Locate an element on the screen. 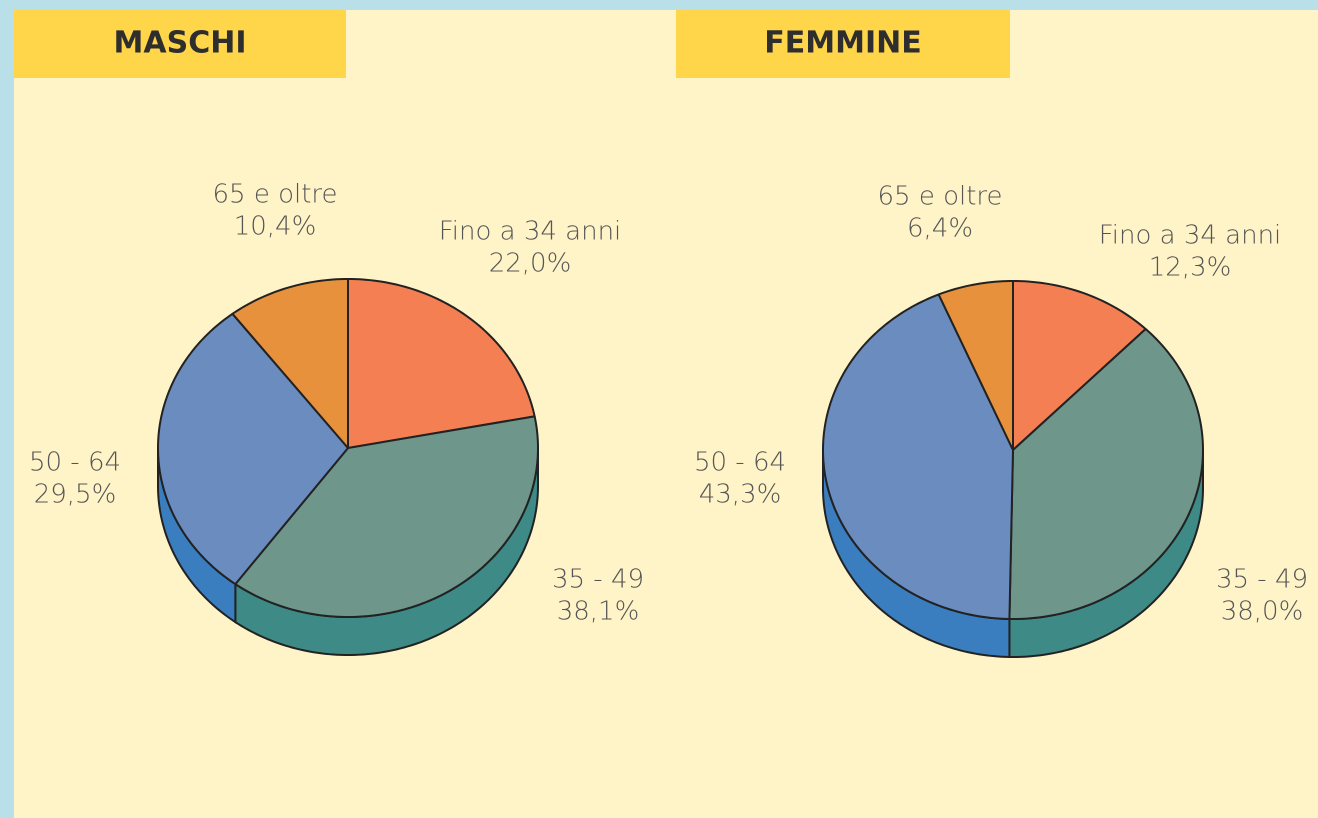 This screenshot has width=1318, height=818. data-label: 38,1% is located at coordinates (598, 612).